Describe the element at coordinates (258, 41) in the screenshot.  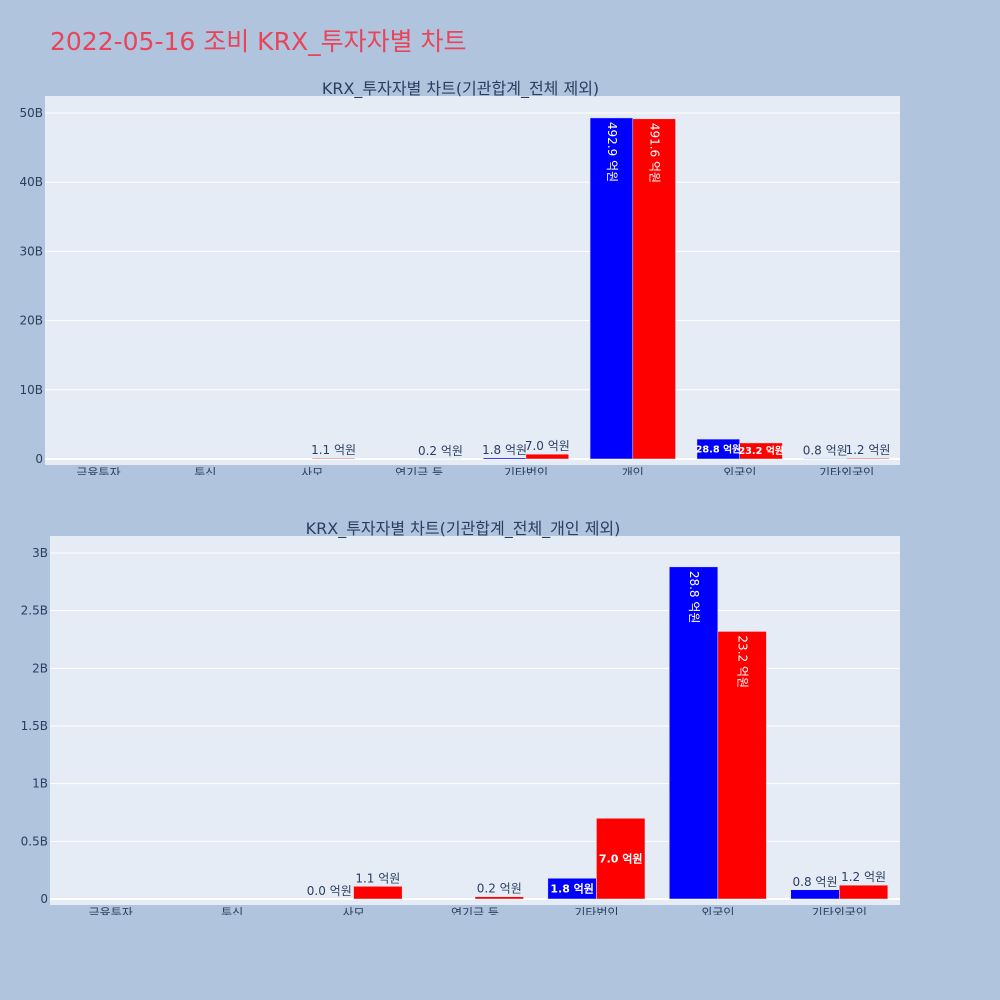
I see `page-title: 2022-05-16 조비 KRX_투자자별 차트` at that location.